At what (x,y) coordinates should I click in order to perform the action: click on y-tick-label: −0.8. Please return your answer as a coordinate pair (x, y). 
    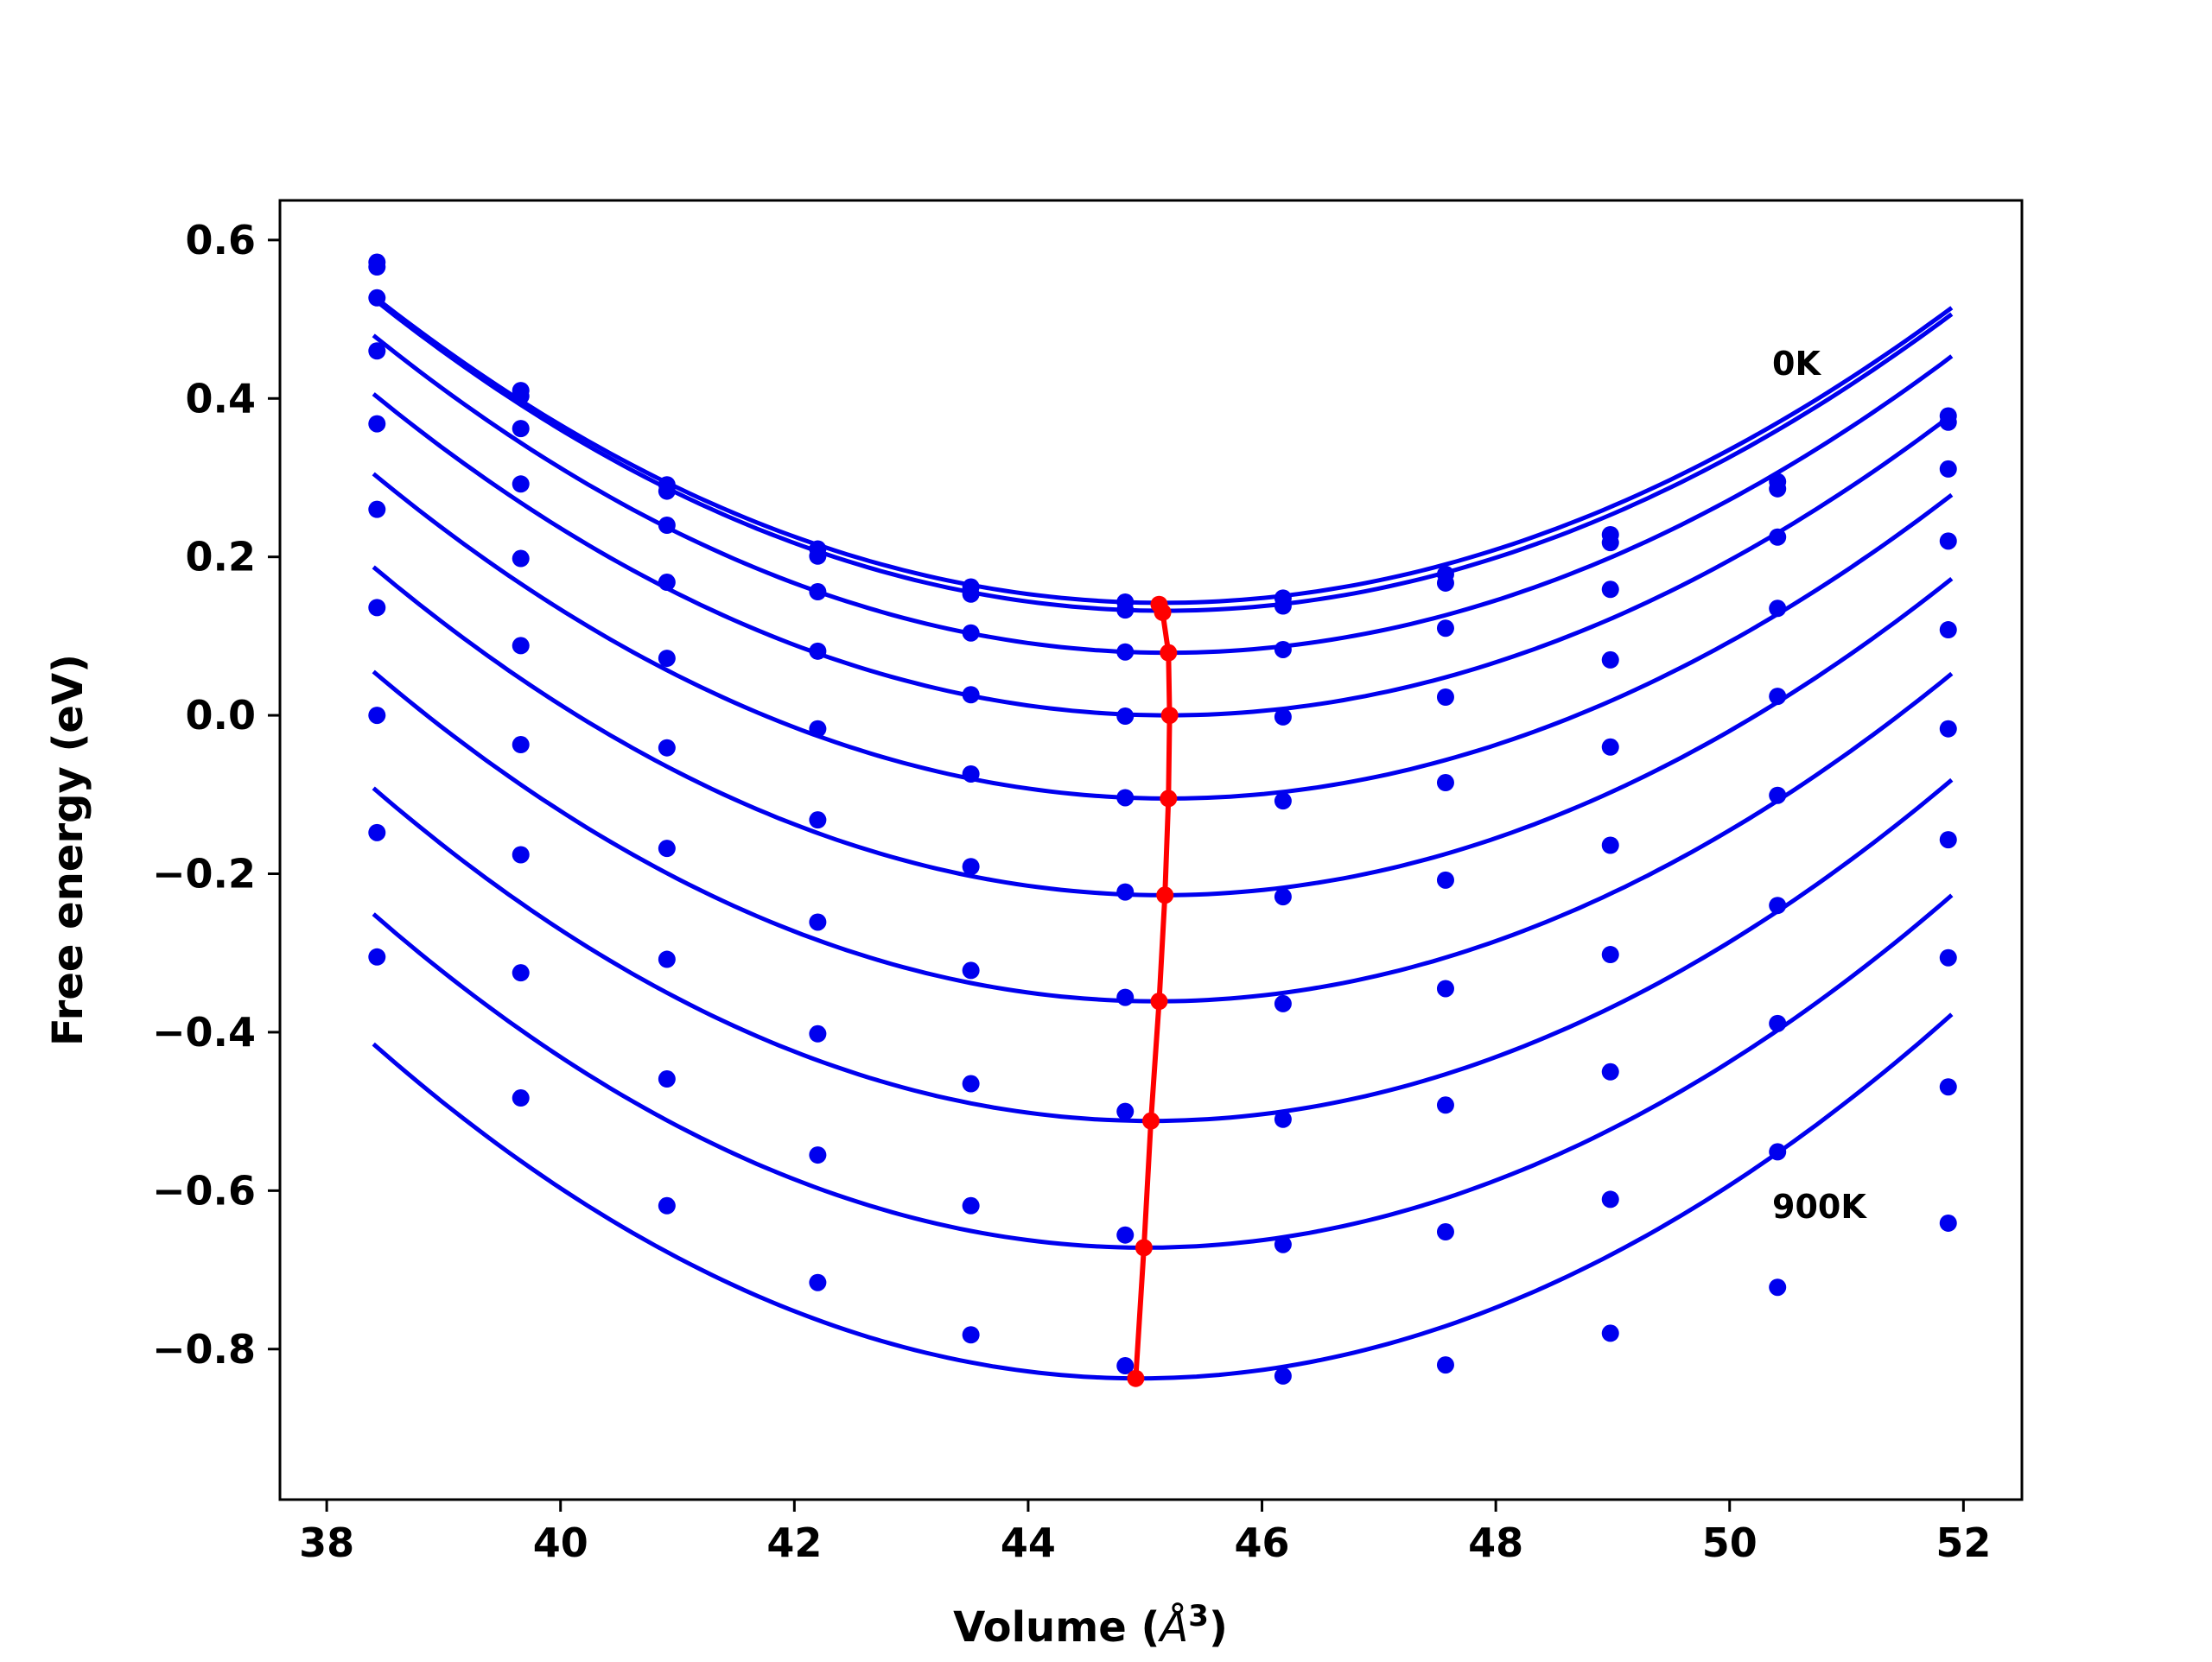
    Looking at the image, I should click on (204, 1349).